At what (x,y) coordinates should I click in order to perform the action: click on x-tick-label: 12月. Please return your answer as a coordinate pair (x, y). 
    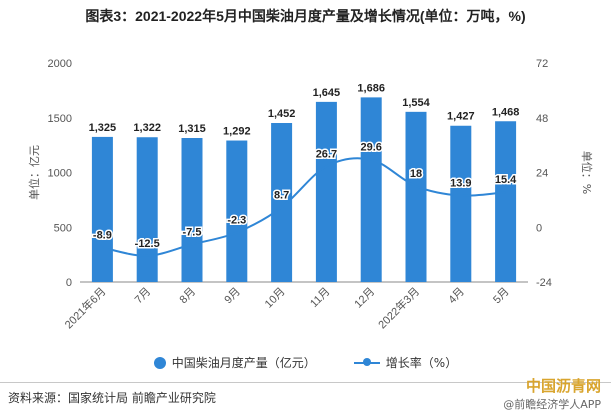
    Looking at the image, I should click on (364, 298).